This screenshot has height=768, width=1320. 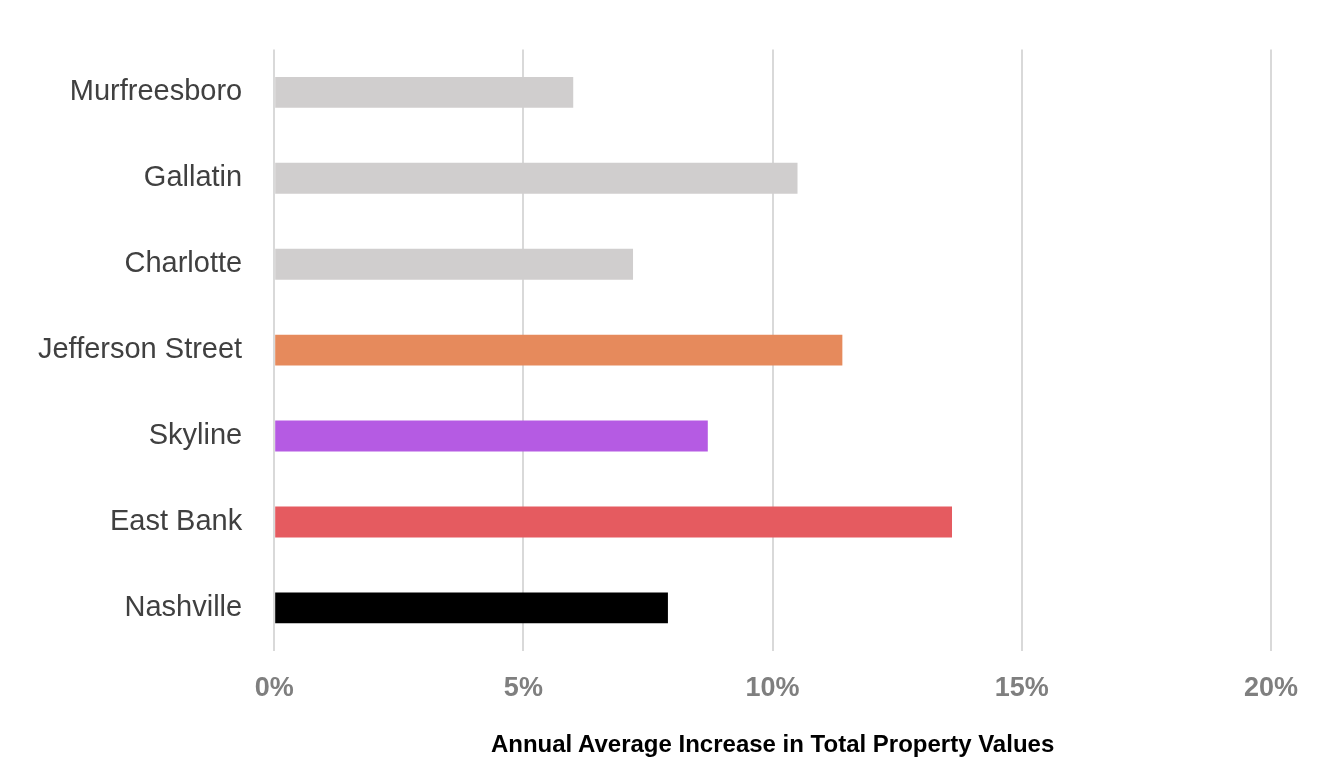 What do you see at coordinates (772, 744) in the screenshot?
I see `x-axis-title: Annual Average Increase in Total Property Values` at bounding box center [772, 744].